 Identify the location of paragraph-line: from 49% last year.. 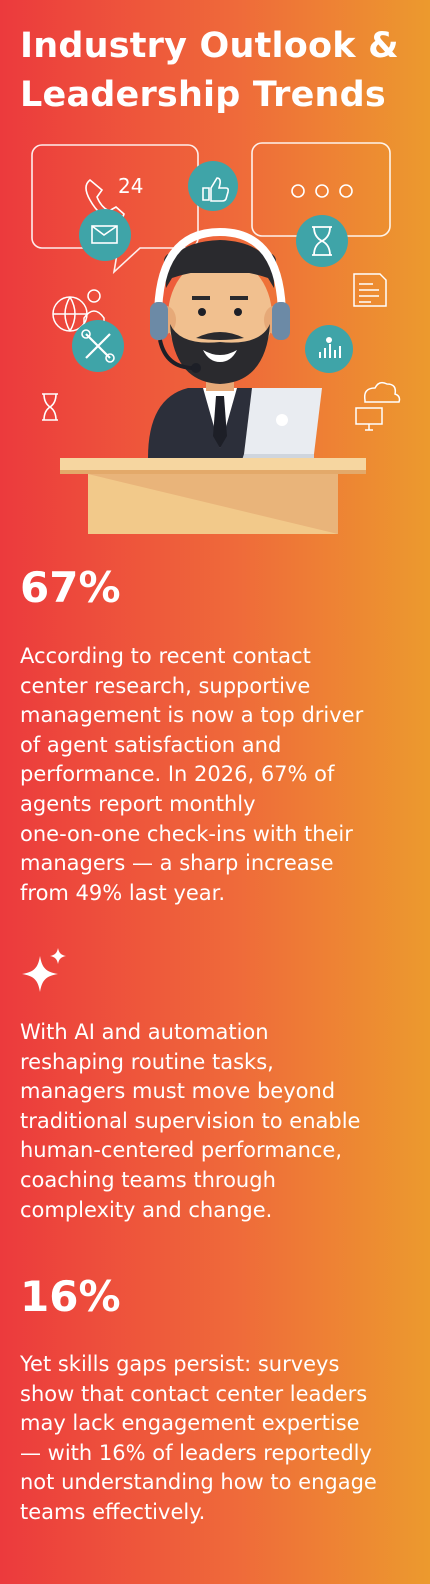
(123, 892).